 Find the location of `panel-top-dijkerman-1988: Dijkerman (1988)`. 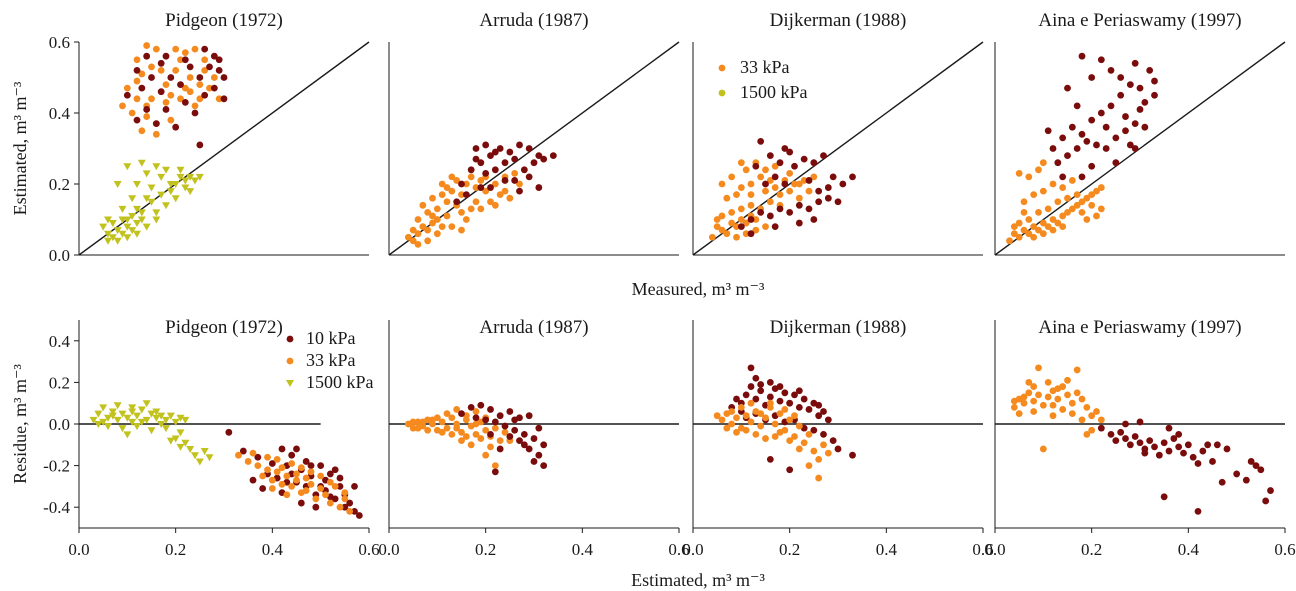

panel-top-dijkerman-1988: Dijkerman (1988) is located at coordinates (838, 133).